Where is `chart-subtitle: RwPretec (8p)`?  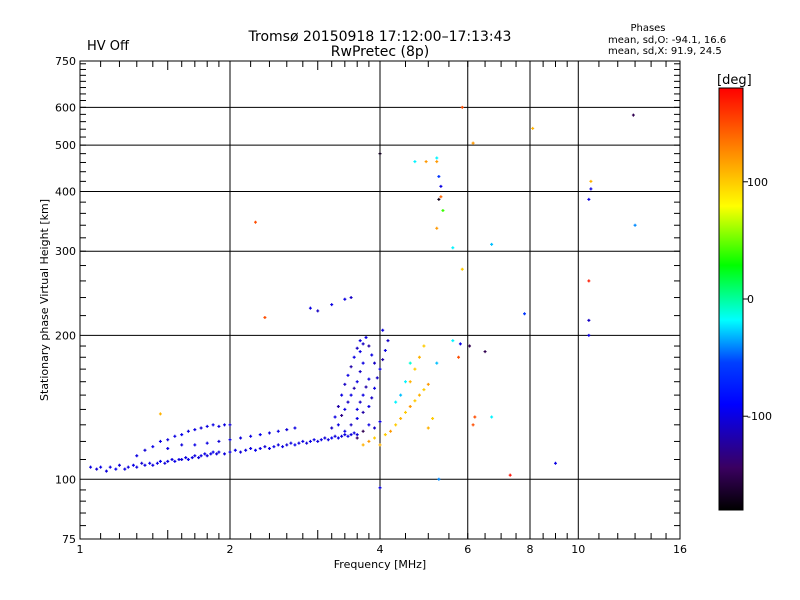
chart-subtitle: RwPretec (8p) is located at coordinates (380, 52).